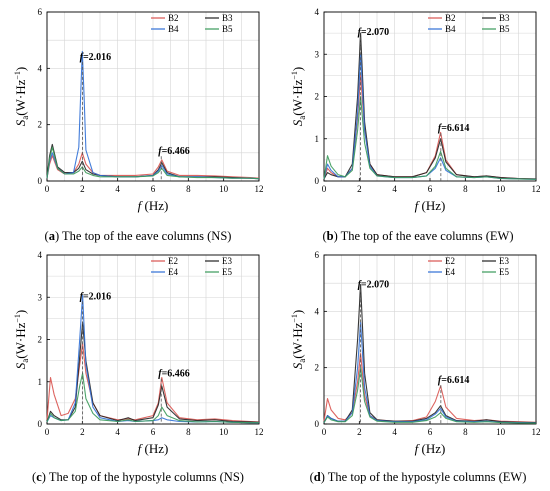 Image resolution: width=550 pixels, height=491 pixels. What do you see at coordinates (317, 139) in the screenshot?
I see `y-tick-label: 1` at bounding box center [317, 139].